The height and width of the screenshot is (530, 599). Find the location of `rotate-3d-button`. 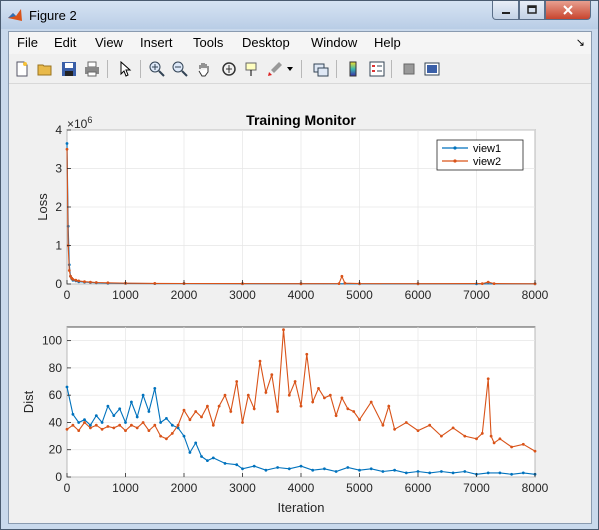

rotate-3d-button is located at coordinates (229, 69).